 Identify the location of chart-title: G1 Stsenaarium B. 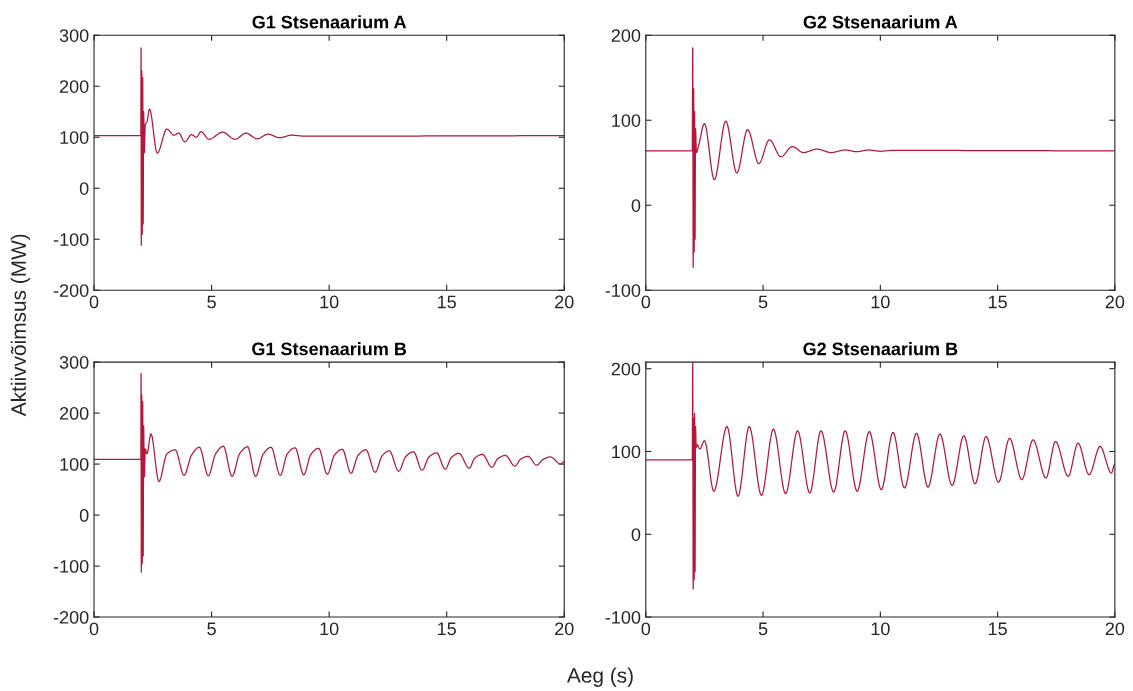
(329, 349).